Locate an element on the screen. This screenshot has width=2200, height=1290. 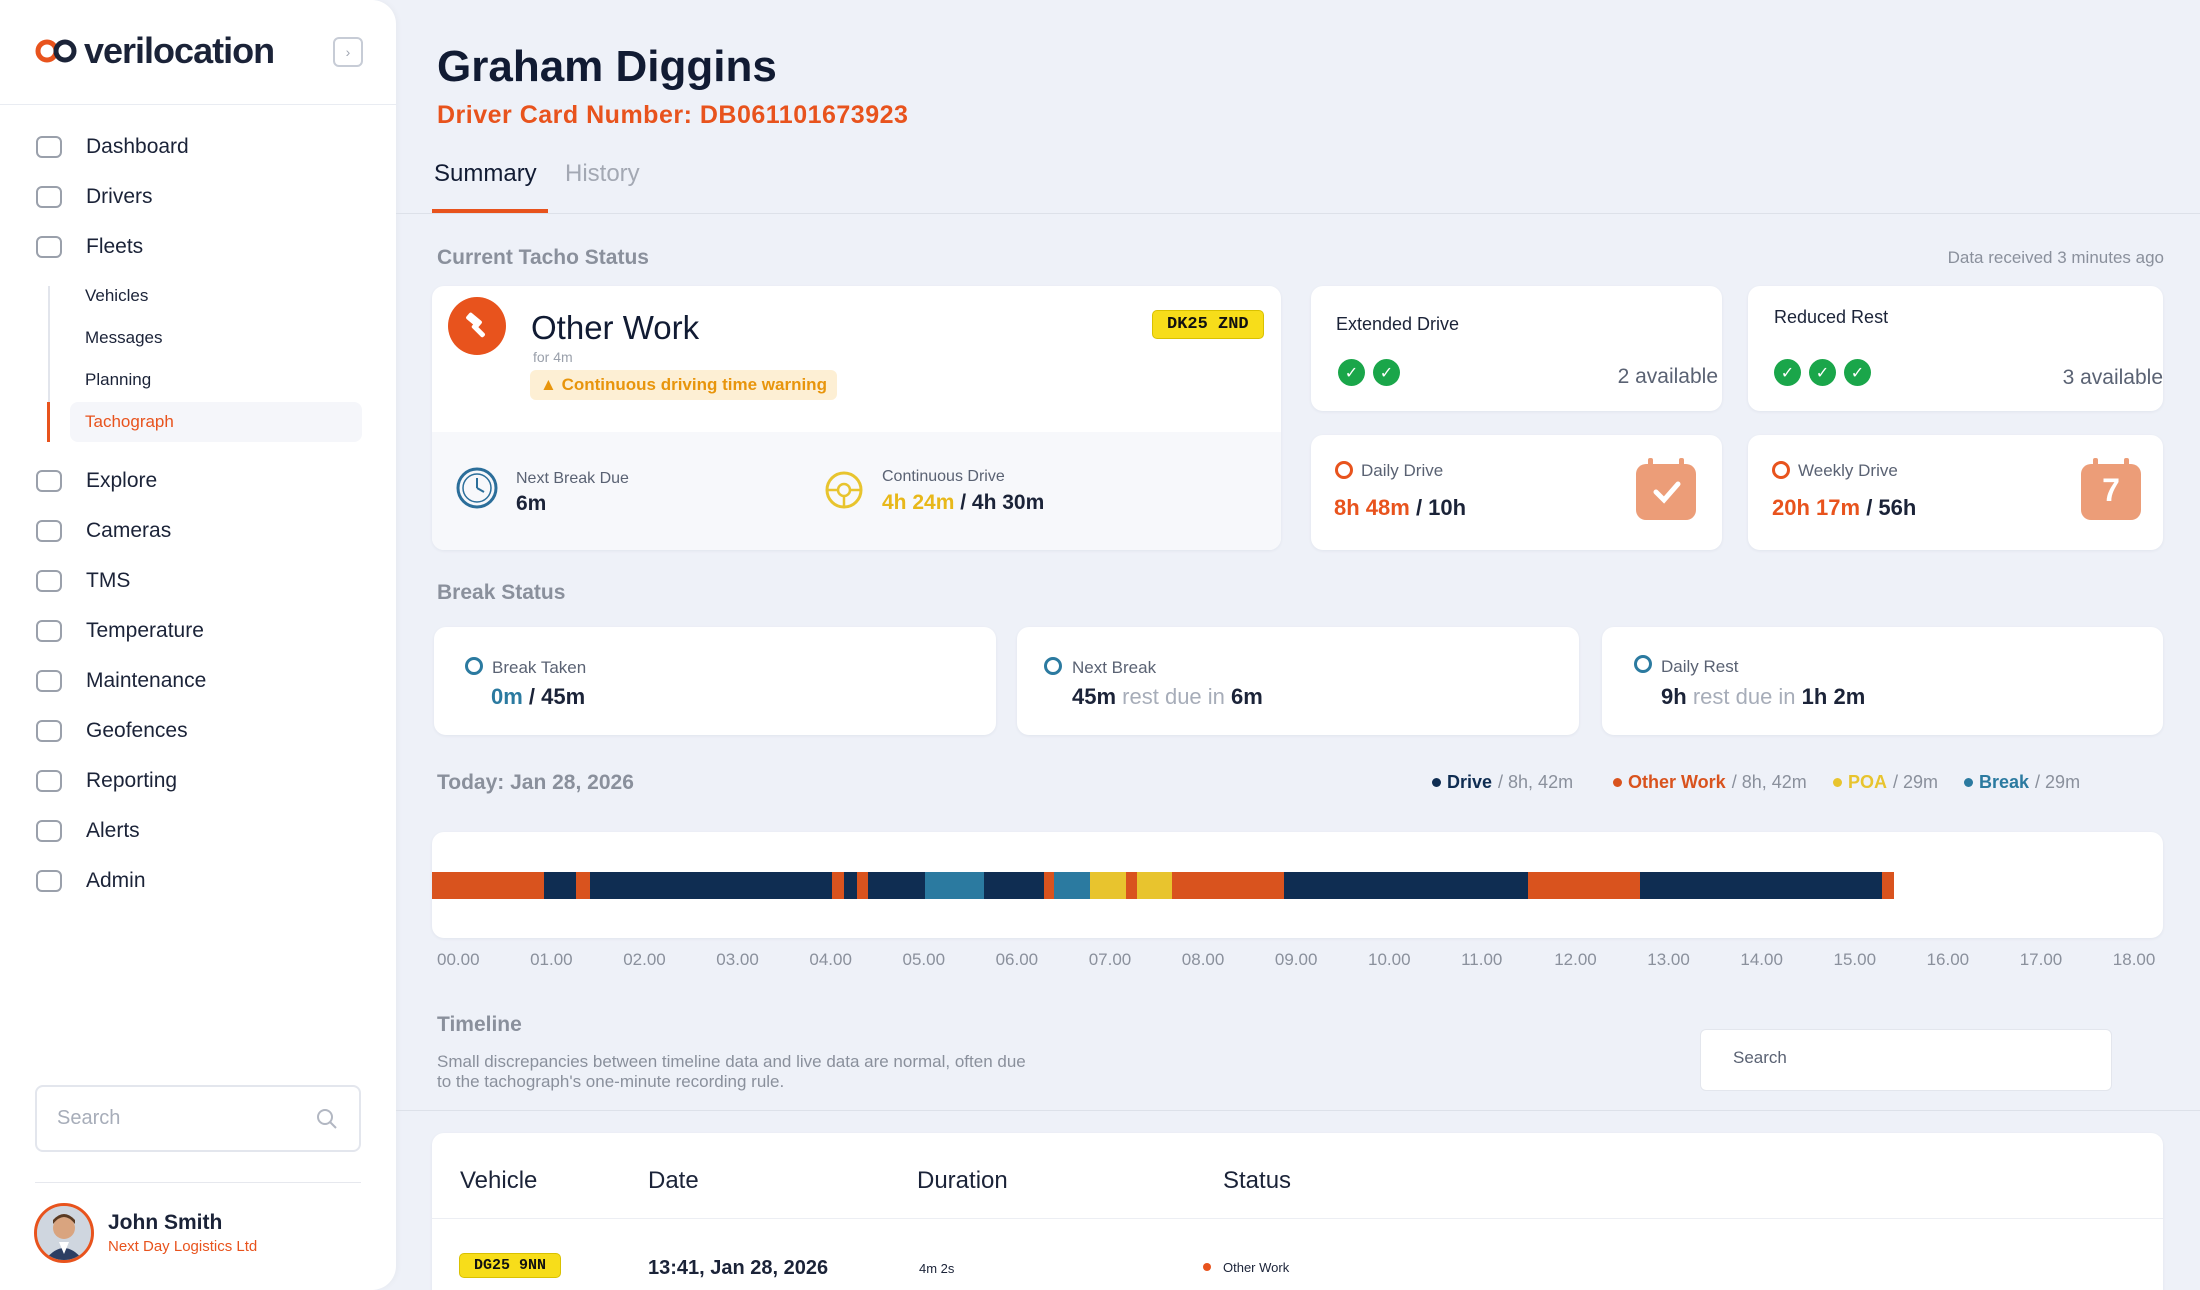
user-org: Next Day Logistics Ltd is located at coordinates (183, 1246).